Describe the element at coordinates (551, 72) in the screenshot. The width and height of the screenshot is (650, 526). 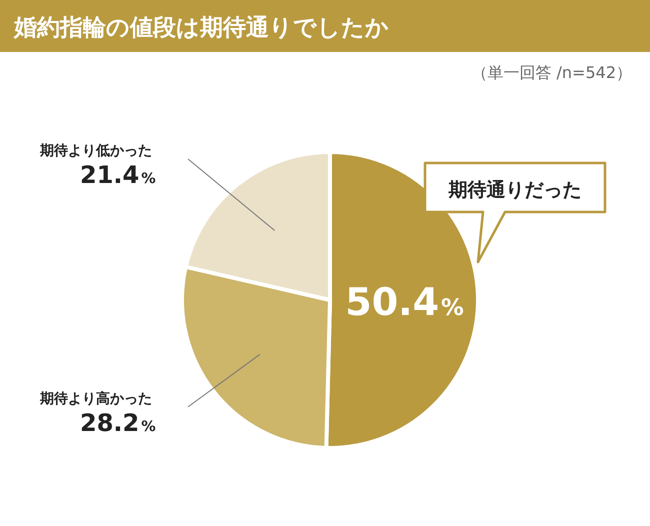
I see `chart-subtitle: （単一回答 /n=542）` at that location.